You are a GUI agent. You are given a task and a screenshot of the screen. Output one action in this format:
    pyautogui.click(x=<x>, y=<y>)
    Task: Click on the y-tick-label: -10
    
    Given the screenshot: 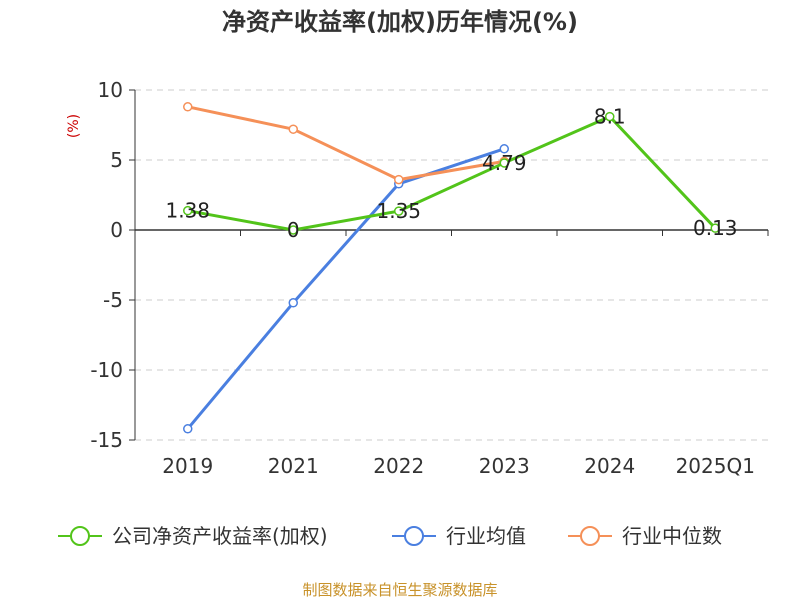 What is the action you would take?
    pyautogui.click(x=106, y=370)
    